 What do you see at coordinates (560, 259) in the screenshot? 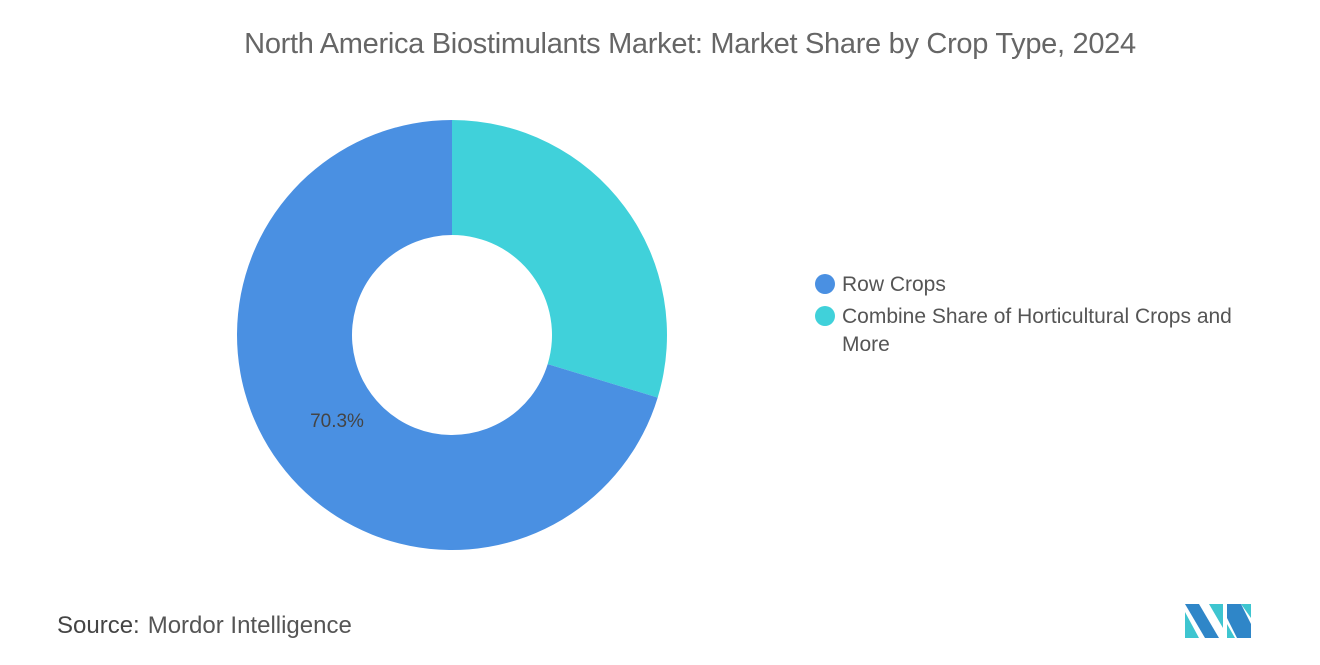
I see `slice-horticultural` at bounding box center [560, 259].